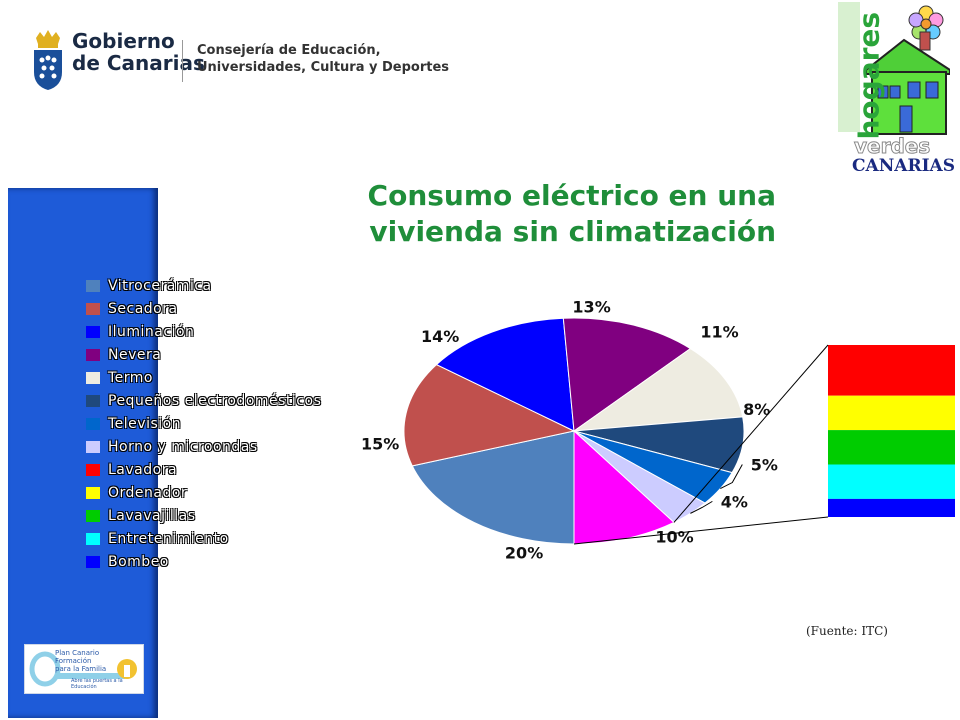 The width and height of the screenshot is (960, 720). I want to click on crown-shield-icon, so click(48, 60).